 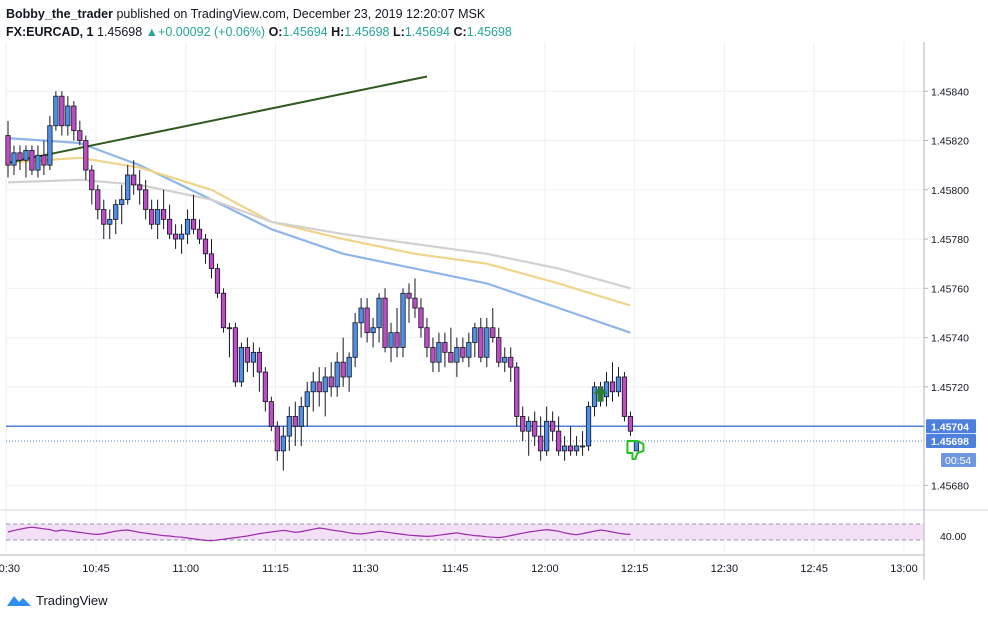 I want to click on low-value: 1.45694, so click(x=427, y=32).